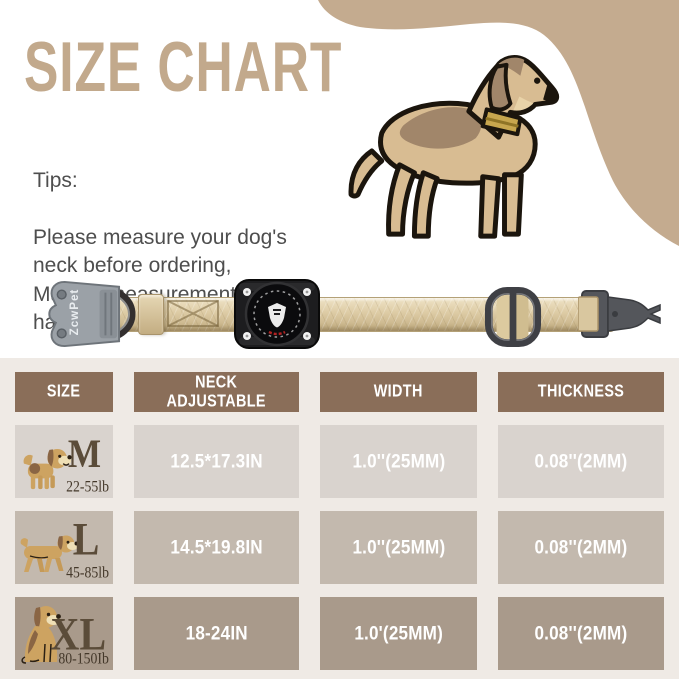  Describe the element at coordinates (78, 635) in the screenshot. I see `size-letter: XL` at that location.